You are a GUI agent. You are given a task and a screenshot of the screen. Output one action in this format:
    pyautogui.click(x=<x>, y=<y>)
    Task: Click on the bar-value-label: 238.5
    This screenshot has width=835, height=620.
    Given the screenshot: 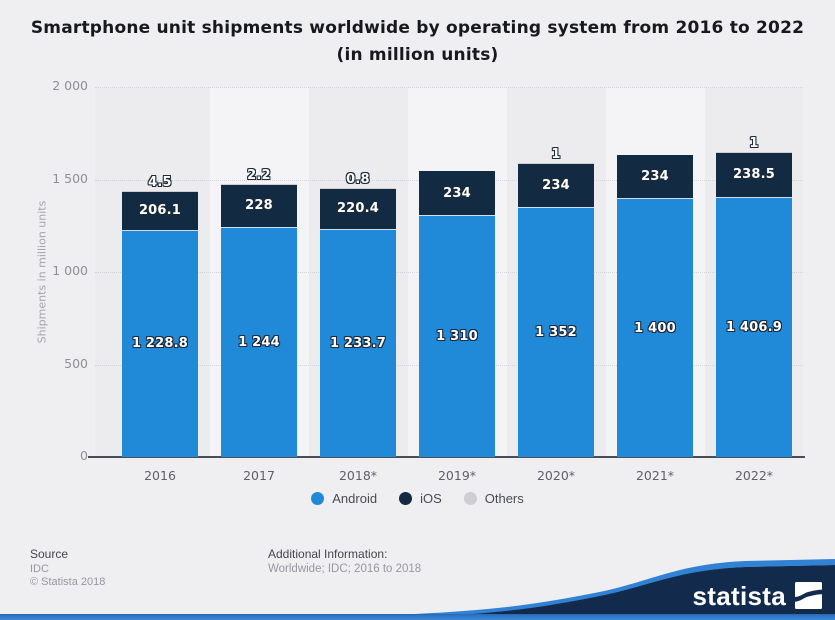 What is the action you would take?
    pyautogui.click(x=754, y=175)
    